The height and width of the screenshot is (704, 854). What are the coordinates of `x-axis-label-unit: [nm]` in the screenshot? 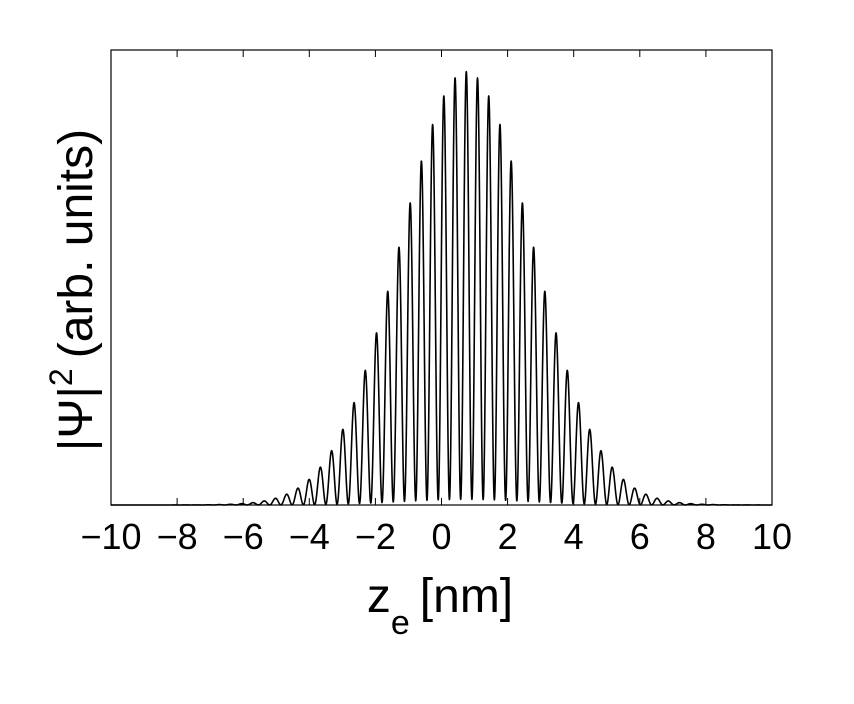 It's located at (466, 596).